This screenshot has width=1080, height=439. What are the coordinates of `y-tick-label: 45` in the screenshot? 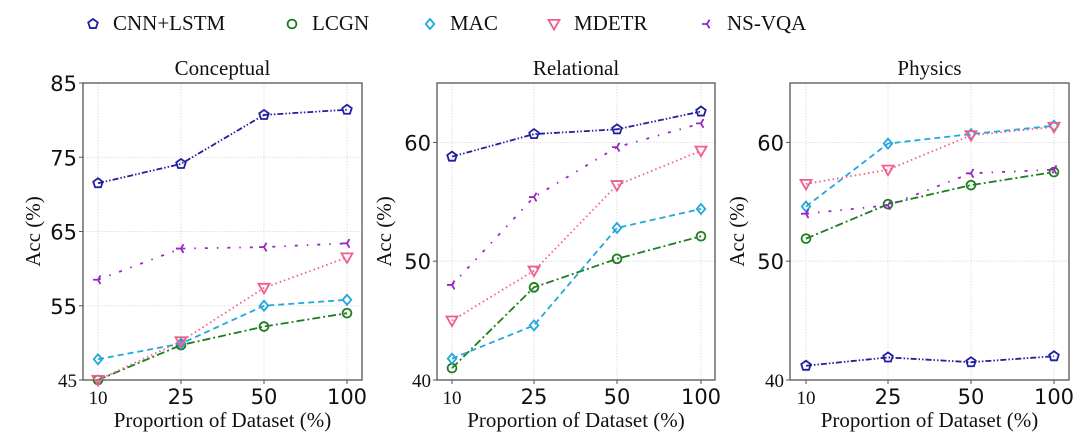 It's located at (67, 381).